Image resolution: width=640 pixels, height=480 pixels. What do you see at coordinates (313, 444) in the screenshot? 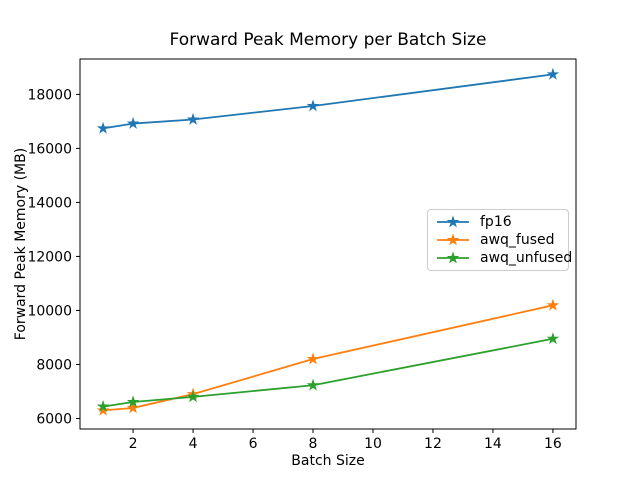
I see `x-tick-label: 8` at bounding box center [313, 444].